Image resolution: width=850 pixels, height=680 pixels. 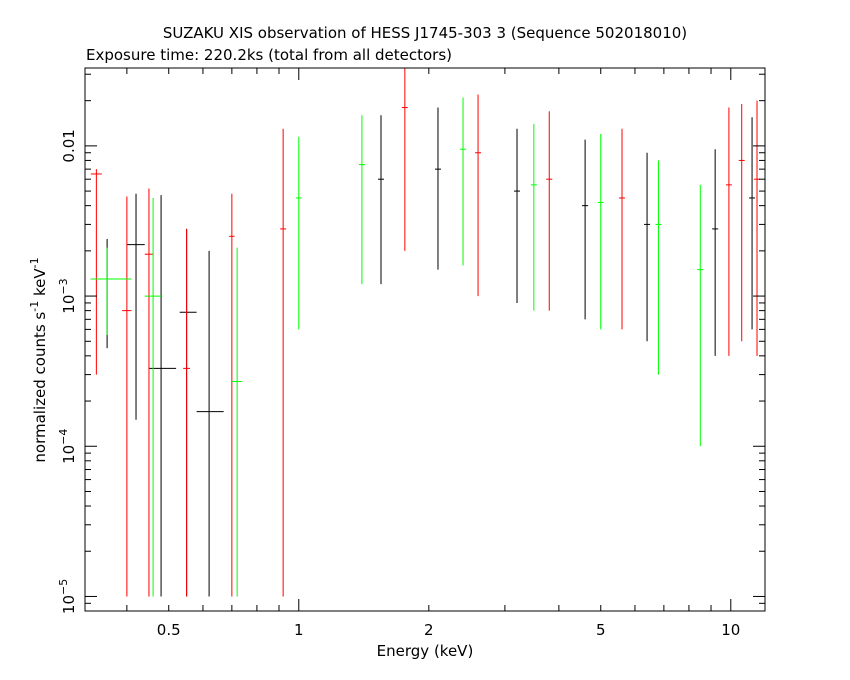 I want to click on y-axis-label-exp2: -1, so click(x=34, y=262).